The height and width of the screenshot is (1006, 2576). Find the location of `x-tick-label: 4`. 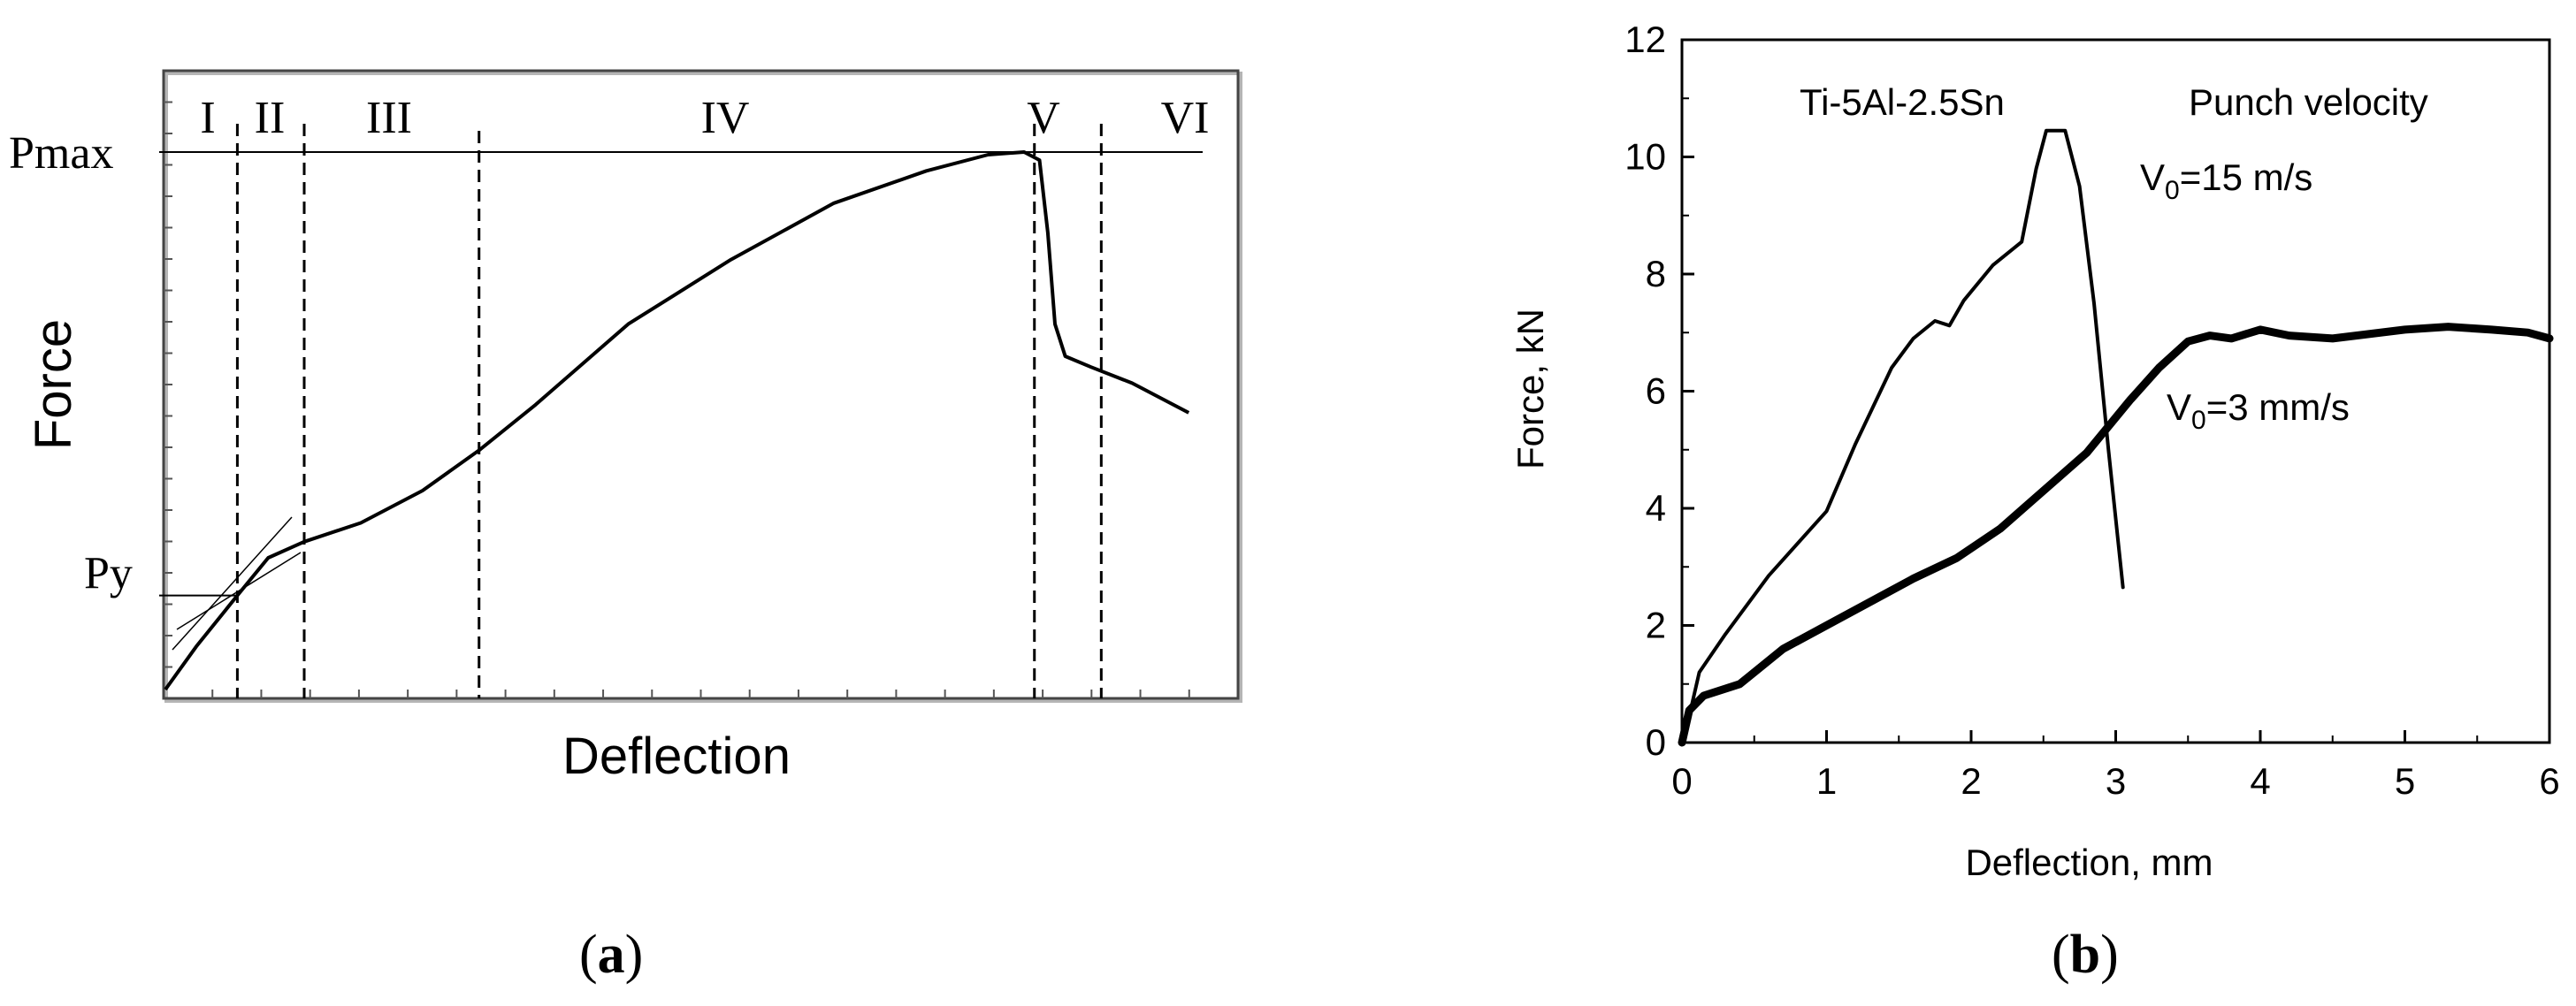

x-tick-label: 4 is located at coordinates (2260, 781).